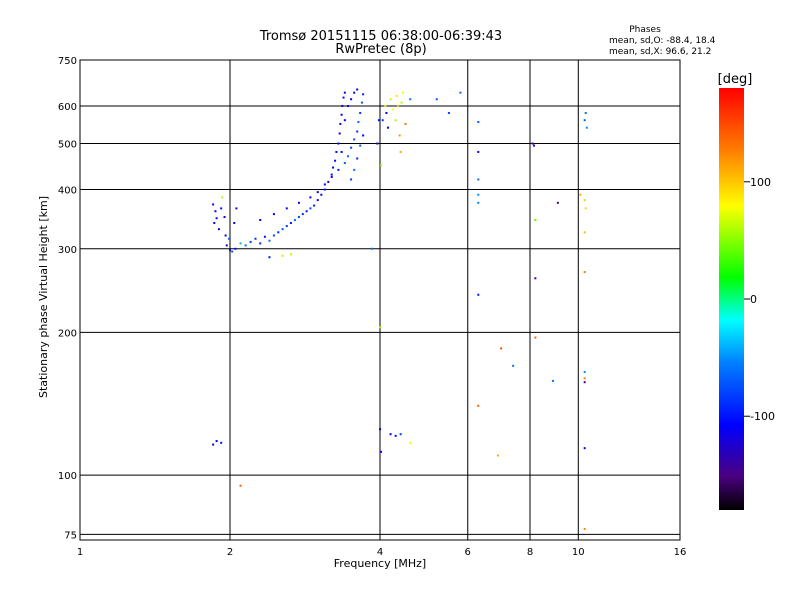  Describe the element at coordinates (70, 535) in the screenshot. I see `y-tick-label: 75` at that location.